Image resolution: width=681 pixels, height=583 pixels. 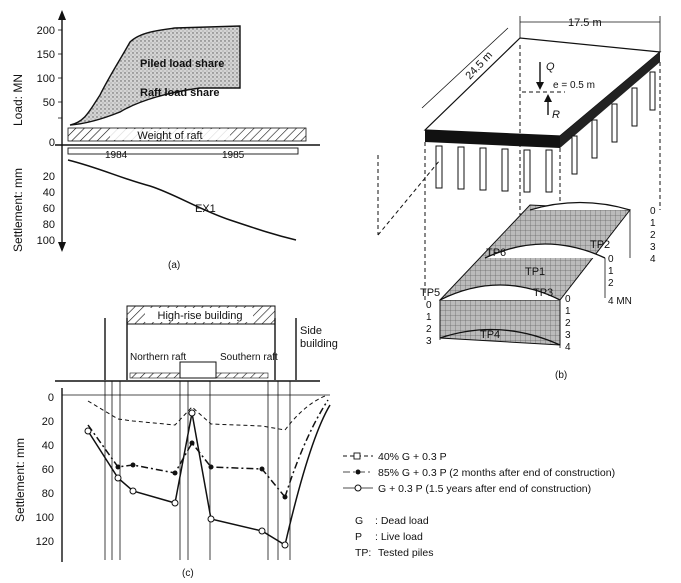 I want to click on pile-share-label: Piled load share, so click(x=182, y=64).